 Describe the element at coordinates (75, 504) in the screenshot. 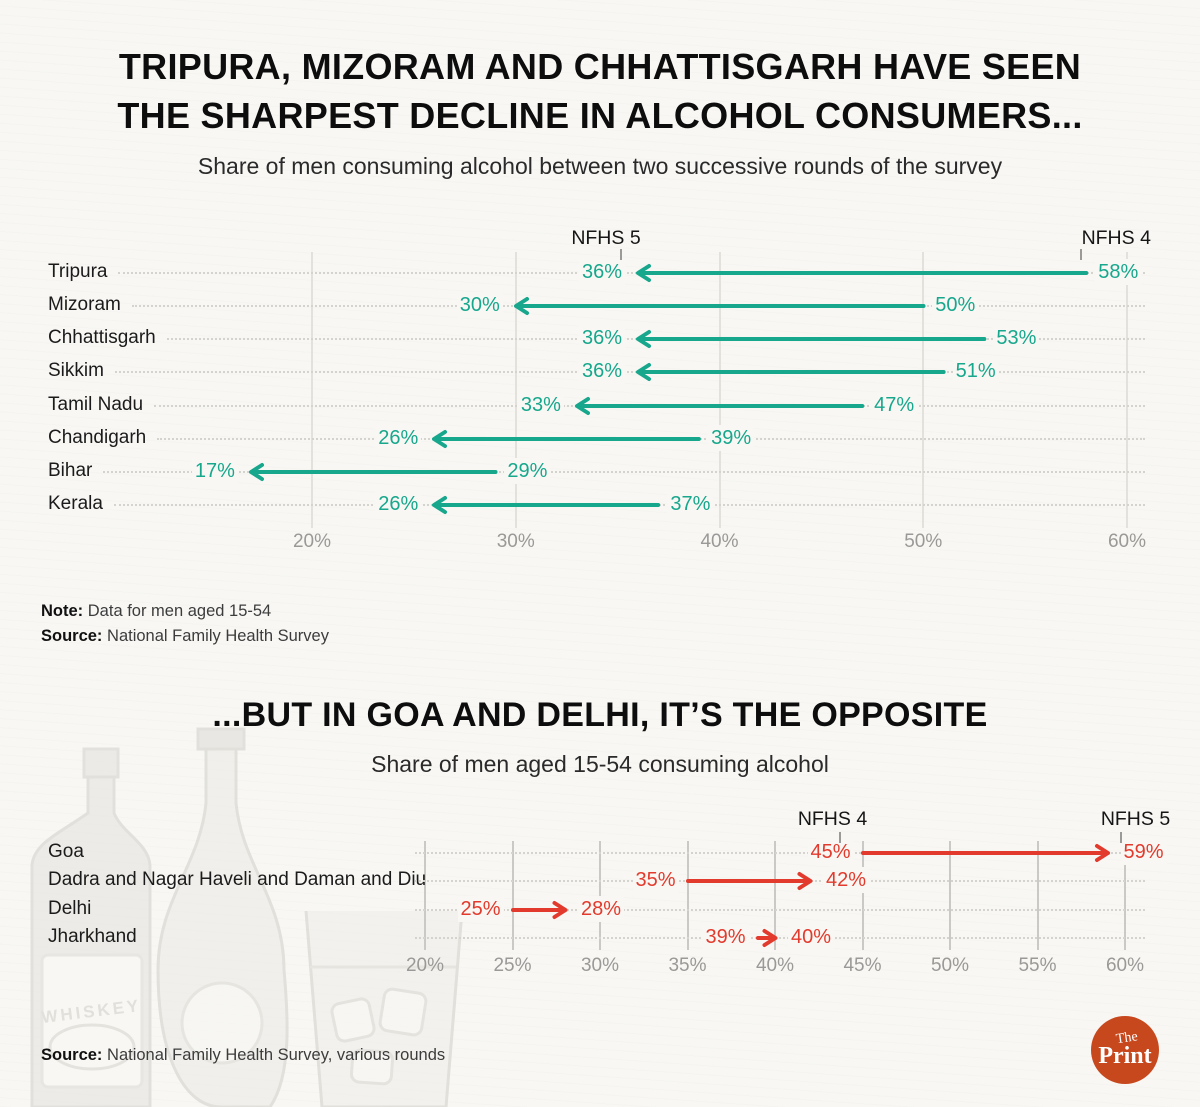

I see `row-label: Kerala` at that location.